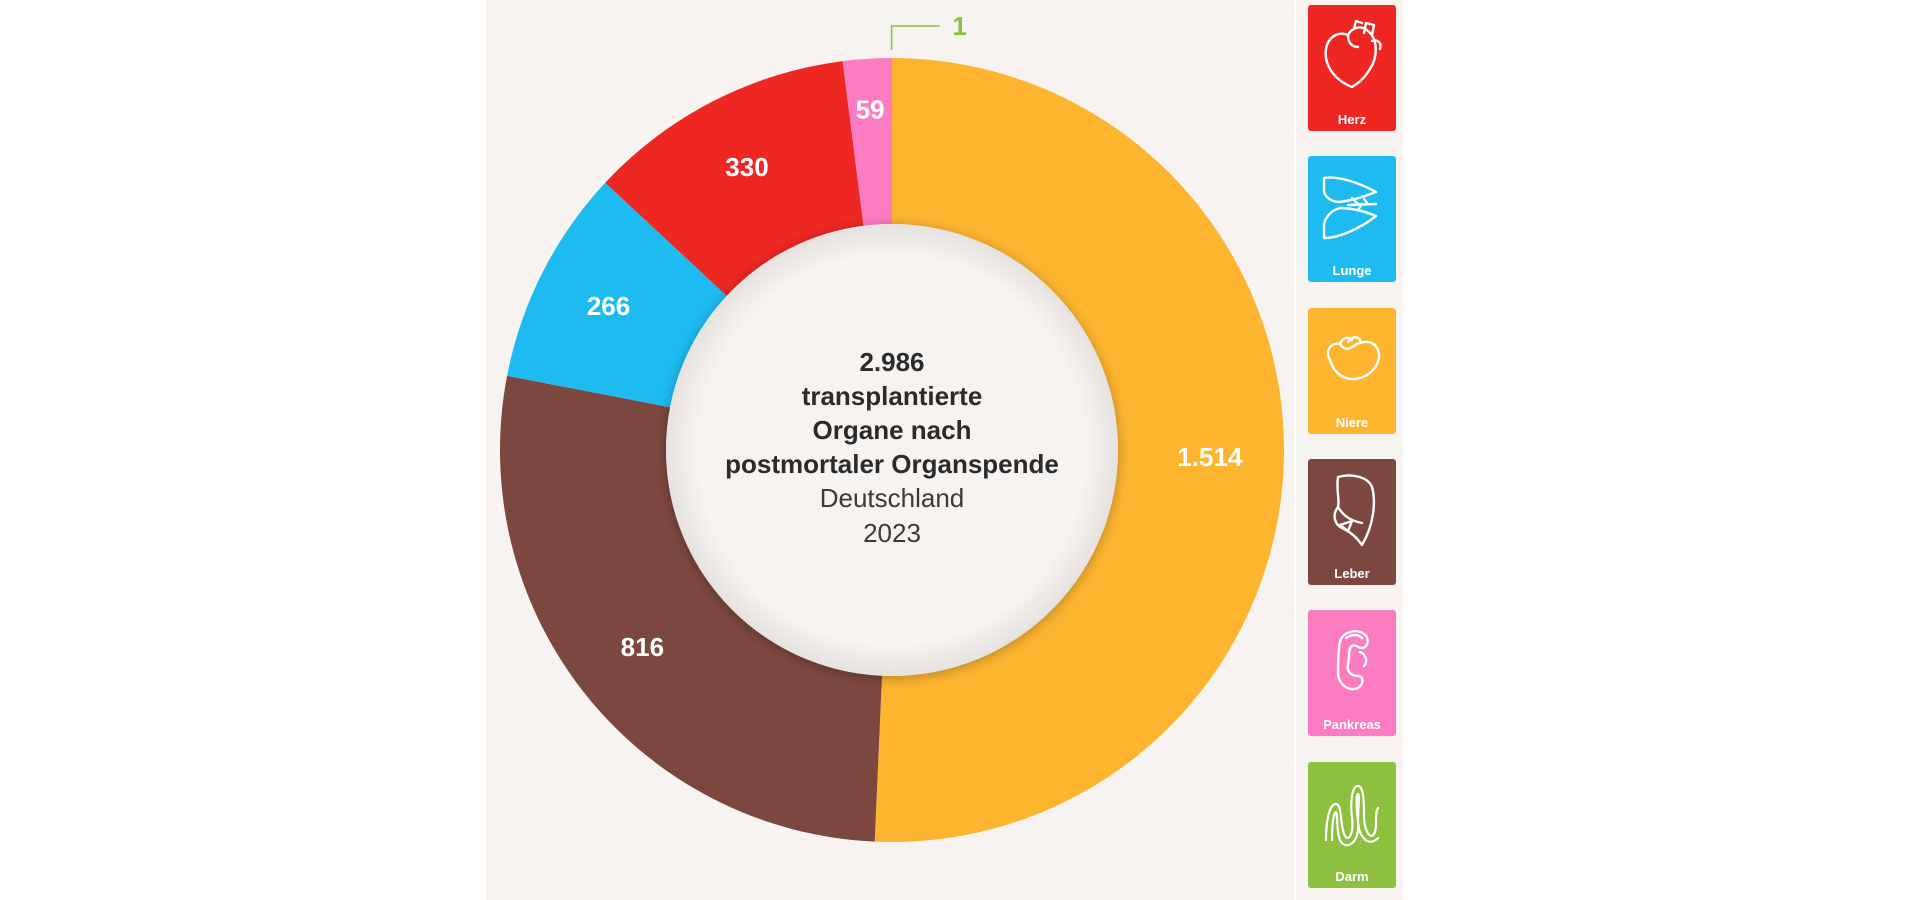  I want to click on slice-lunge, so click(617, 295).